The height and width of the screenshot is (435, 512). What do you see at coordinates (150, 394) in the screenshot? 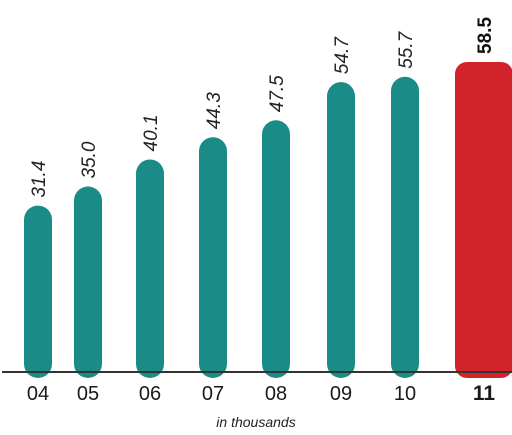
I see `x-tick-label: 06` at bounding box center [150, 394].